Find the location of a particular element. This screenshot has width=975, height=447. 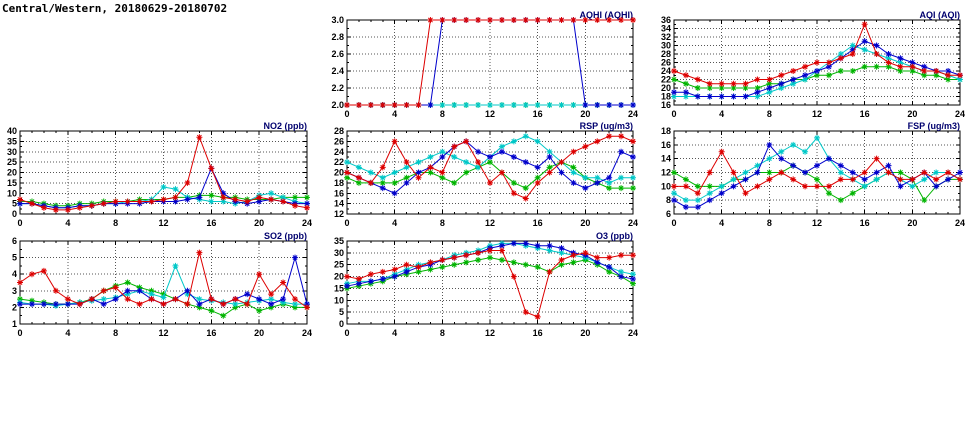

no2-series-red-markers is located at coordinates (163, 173).